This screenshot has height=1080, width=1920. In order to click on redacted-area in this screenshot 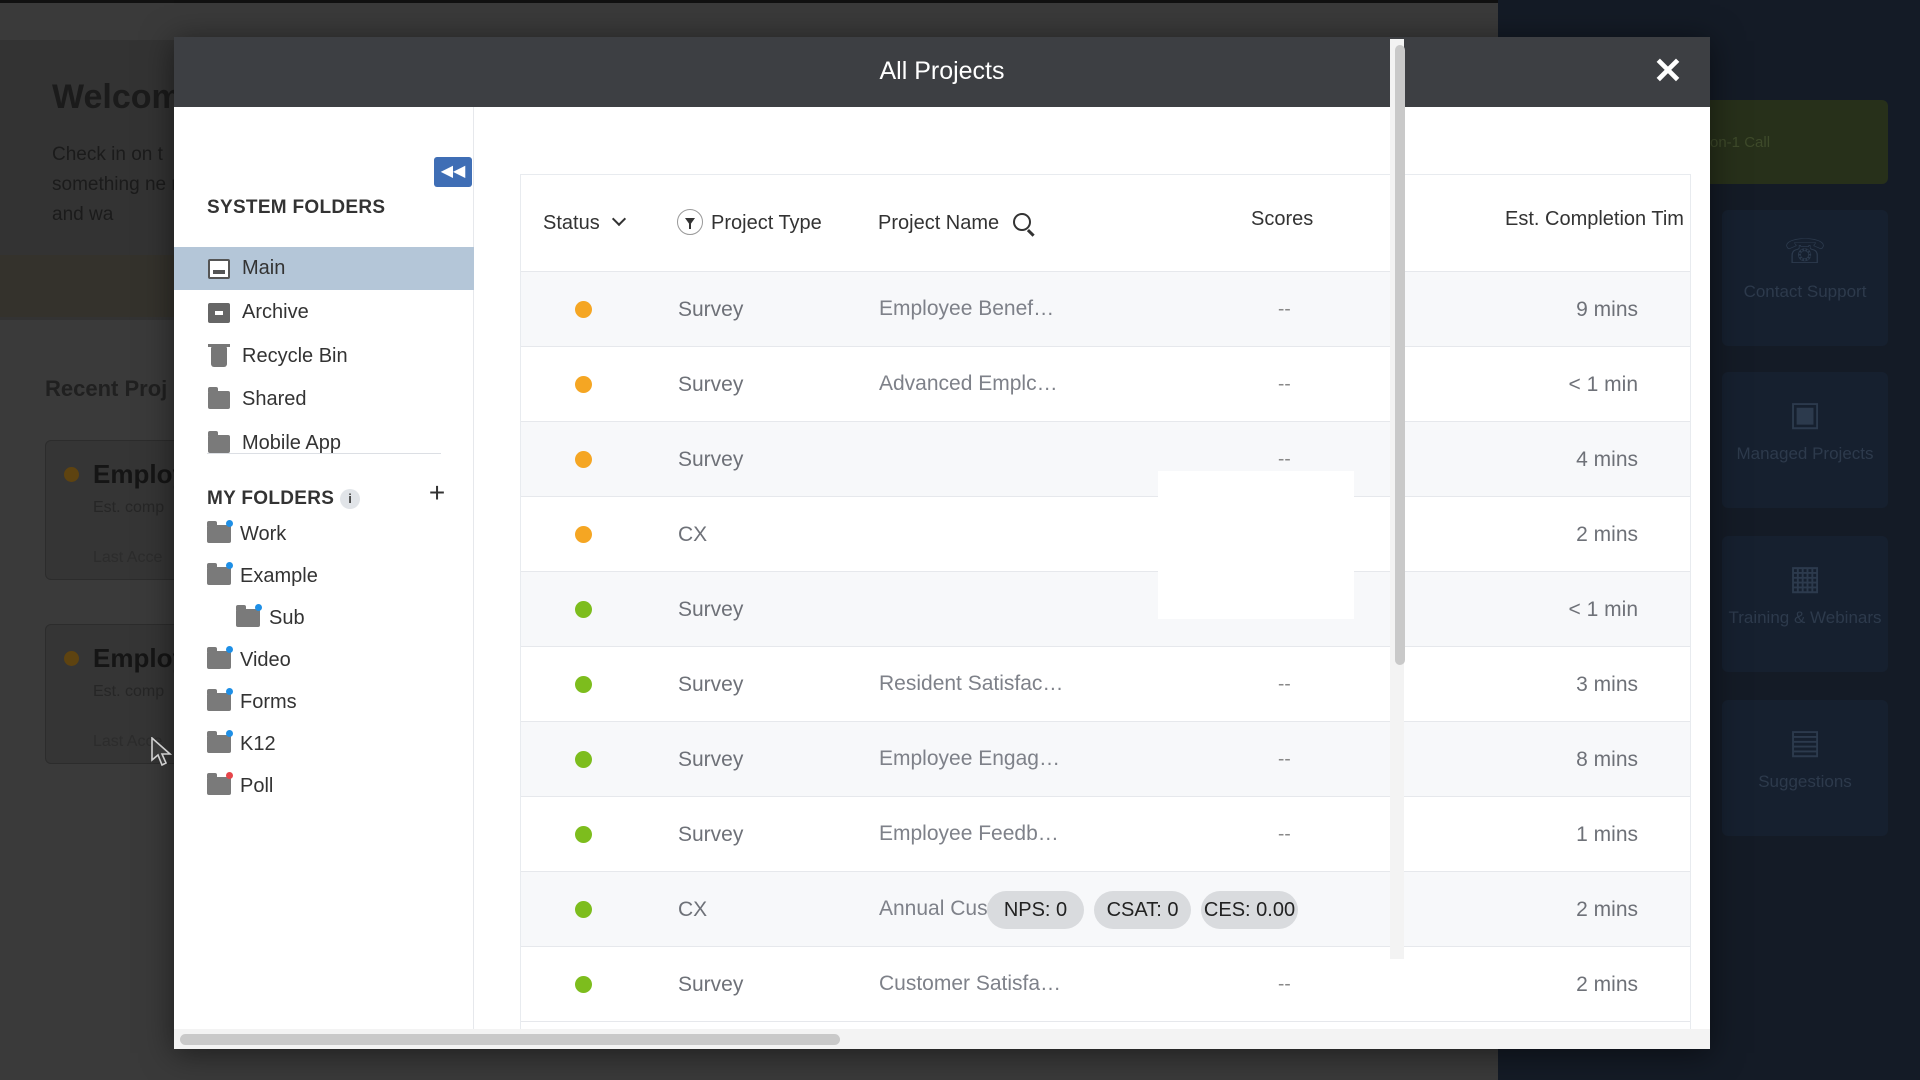, I will do `click(1256, 545)`.